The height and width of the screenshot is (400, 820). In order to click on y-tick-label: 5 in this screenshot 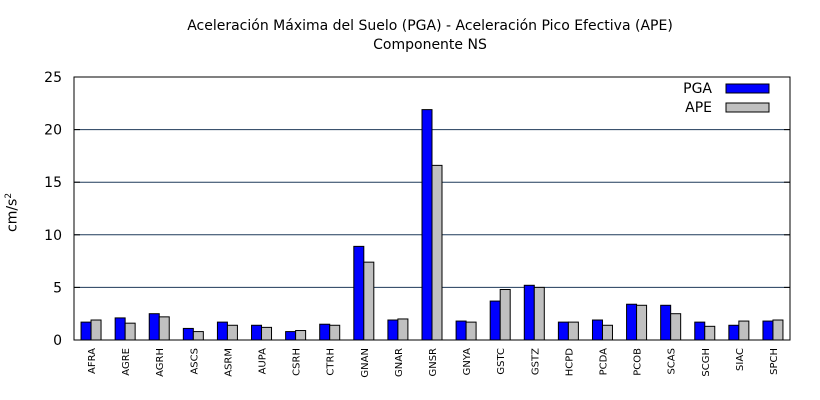, I will do `click(57, 288)`.